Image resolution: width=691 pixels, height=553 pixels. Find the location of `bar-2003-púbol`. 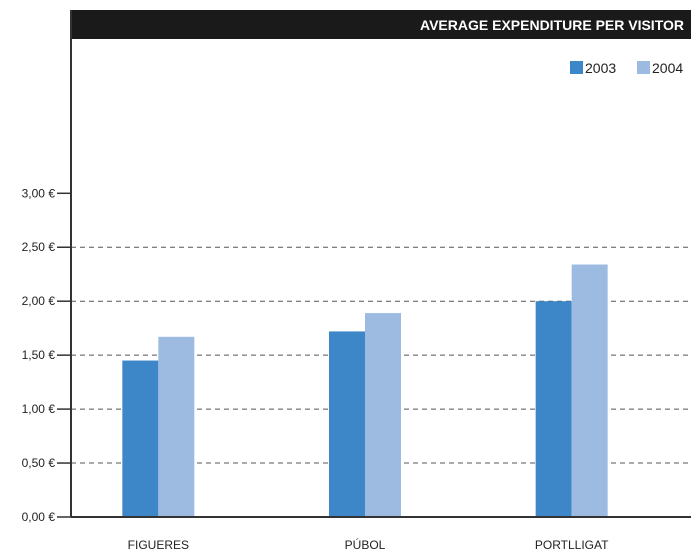

bar-2003-púbol is located at coordinates (347, 424).